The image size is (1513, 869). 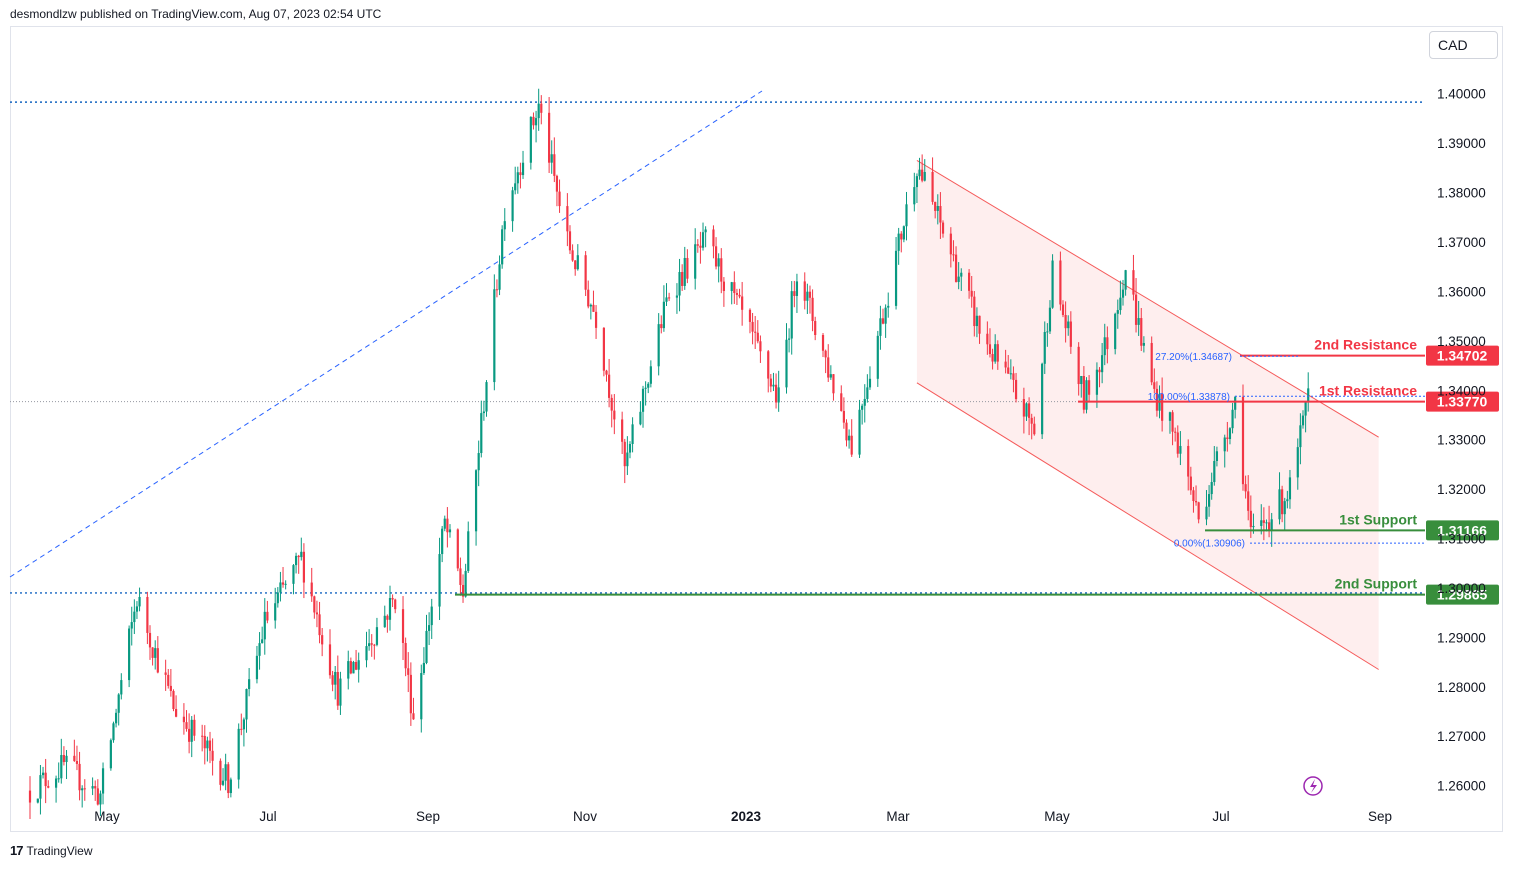 I want to click on y-tick-label: 1.38000, so click(x=1461, y=193).